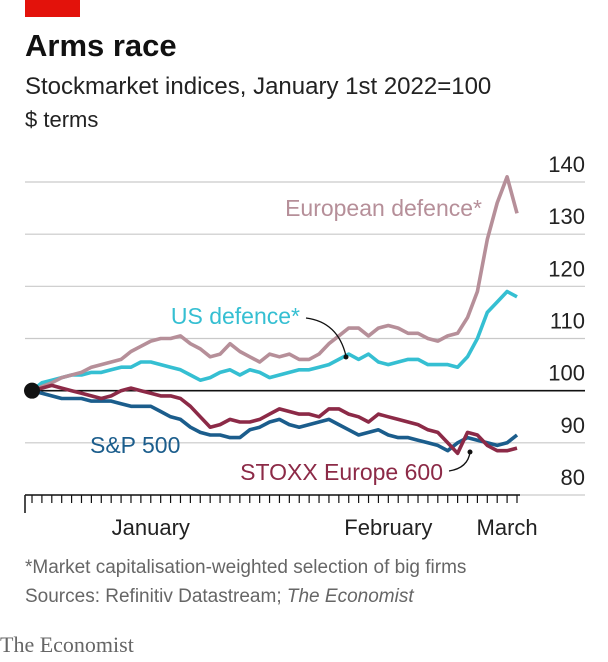  What do you see at coordinates (341, 472) in the screenshot?
I see `series-label: STOXX Europe 600` at bounding box center [341, 472].